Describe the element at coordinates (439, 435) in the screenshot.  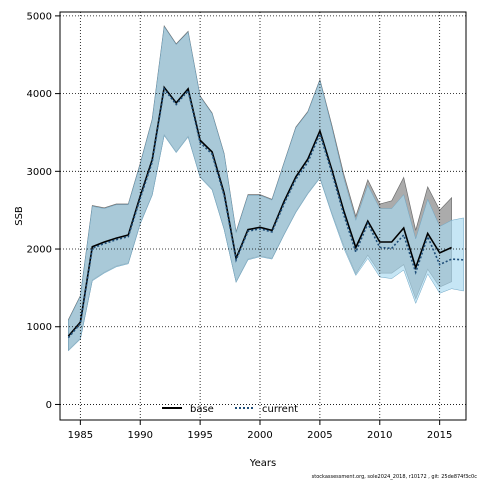
I see `x-tick-label: 2015` at that location.